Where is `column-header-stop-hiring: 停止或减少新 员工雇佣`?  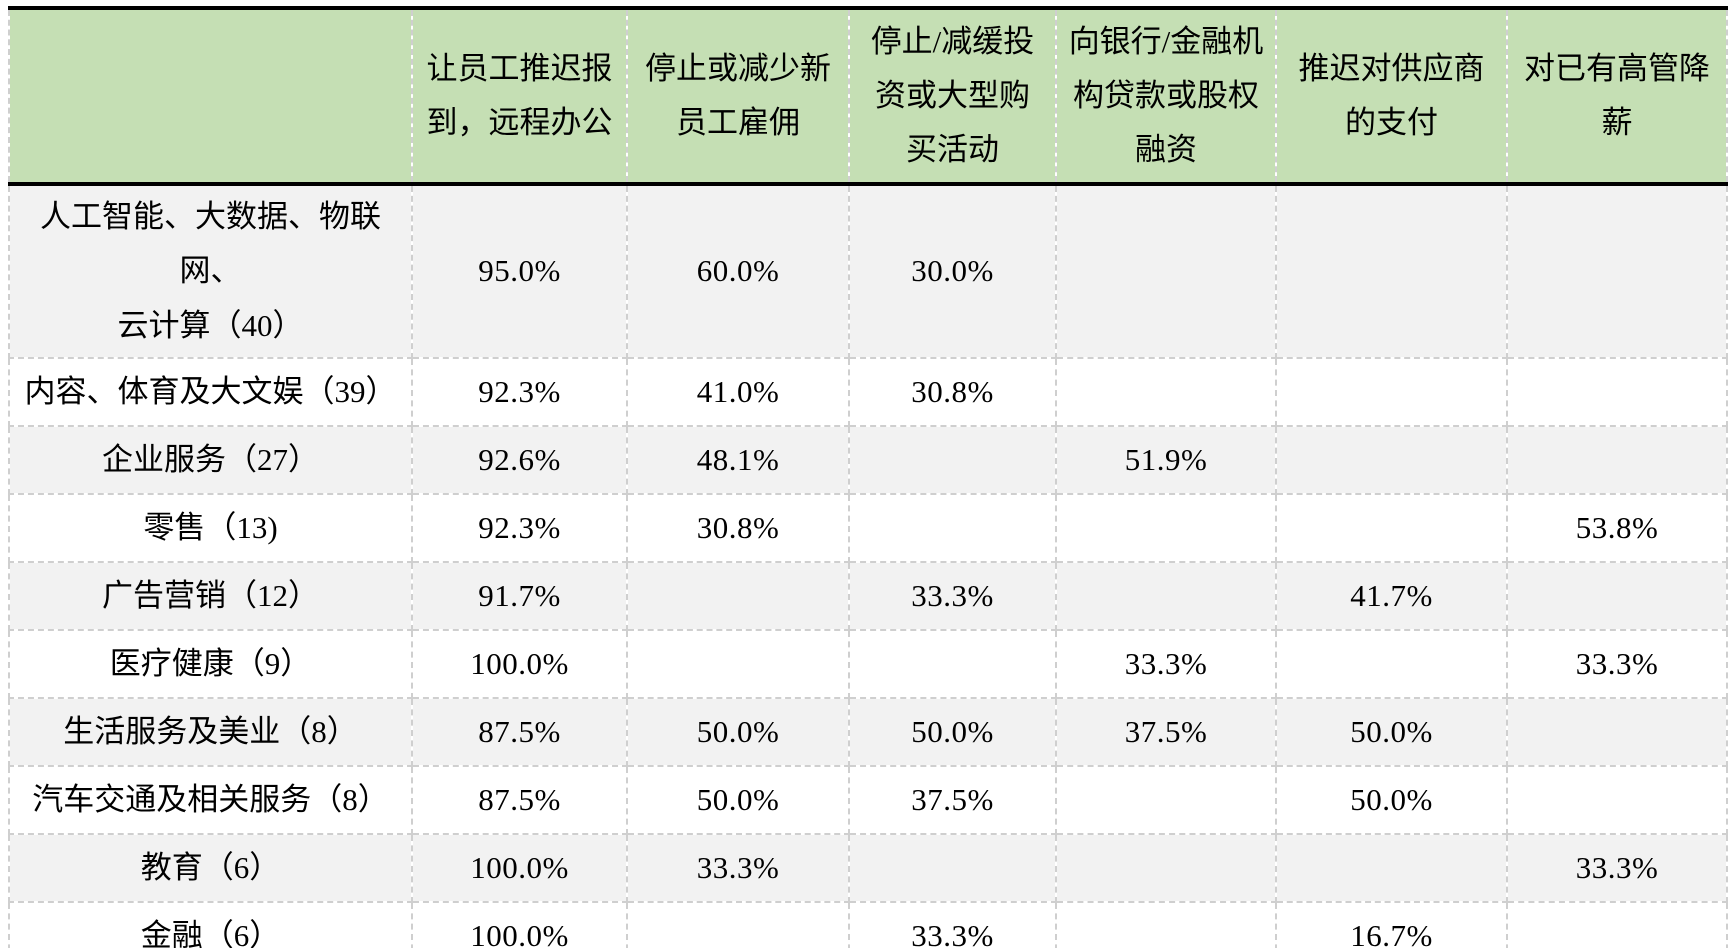 column-header-stop-hiring: 停止或减少新 员工雇佣 is located at coordinates (738, 97).